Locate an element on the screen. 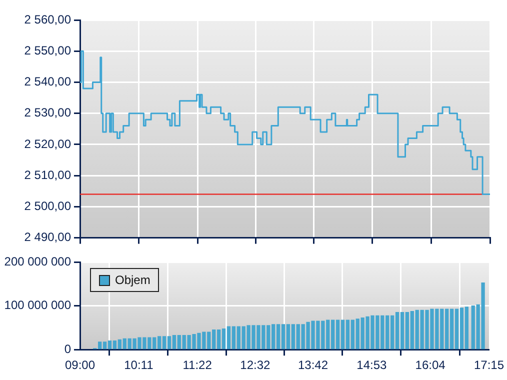 Image resolution: width=507 pixels, height=380 pixels. y-tick-label: 2 510,00 is located at coordinates (48, 175).